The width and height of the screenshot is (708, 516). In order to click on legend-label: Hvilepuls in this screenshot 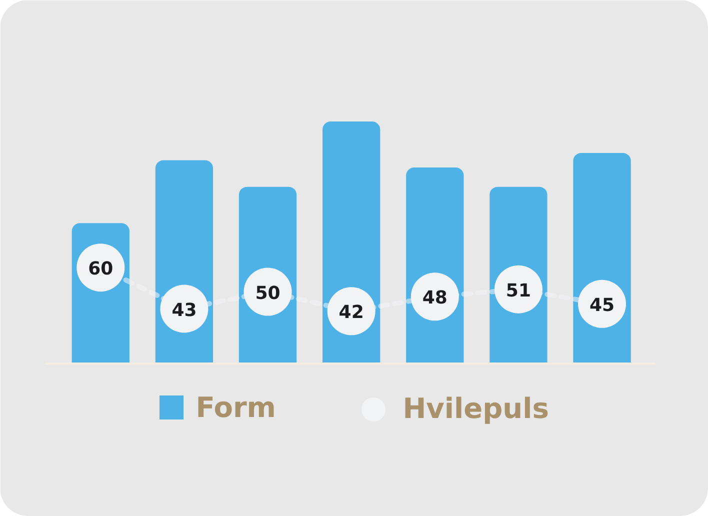, I will do `click(475, 408)`.